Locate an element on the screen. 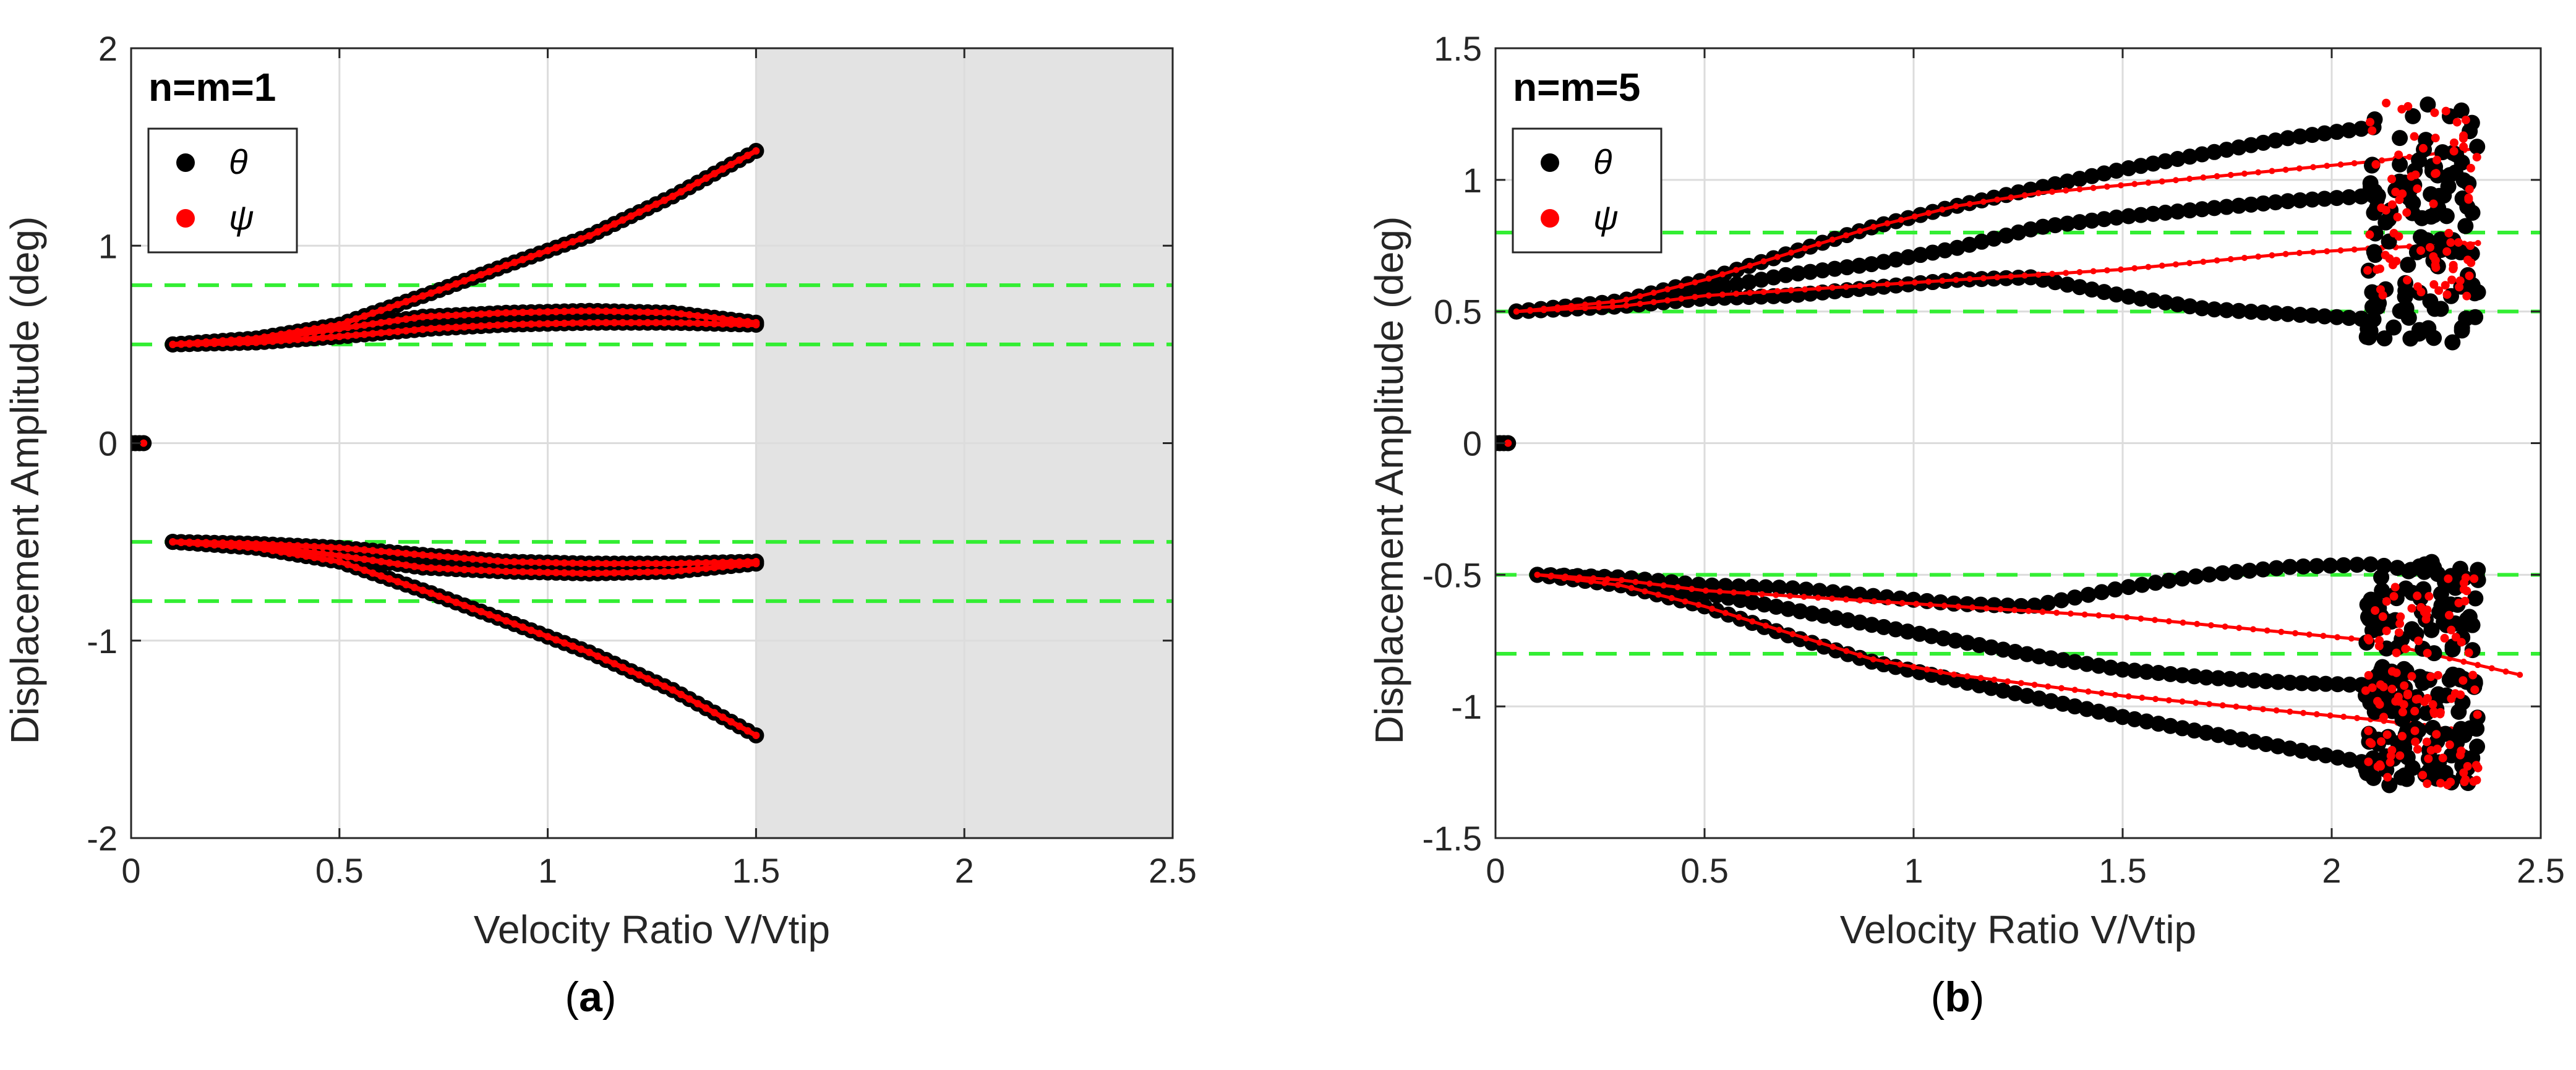 Image resolution: width=2576 pixels, height=1070 pixels. y-tick-label: 1 is located at coordinates (108, 245).